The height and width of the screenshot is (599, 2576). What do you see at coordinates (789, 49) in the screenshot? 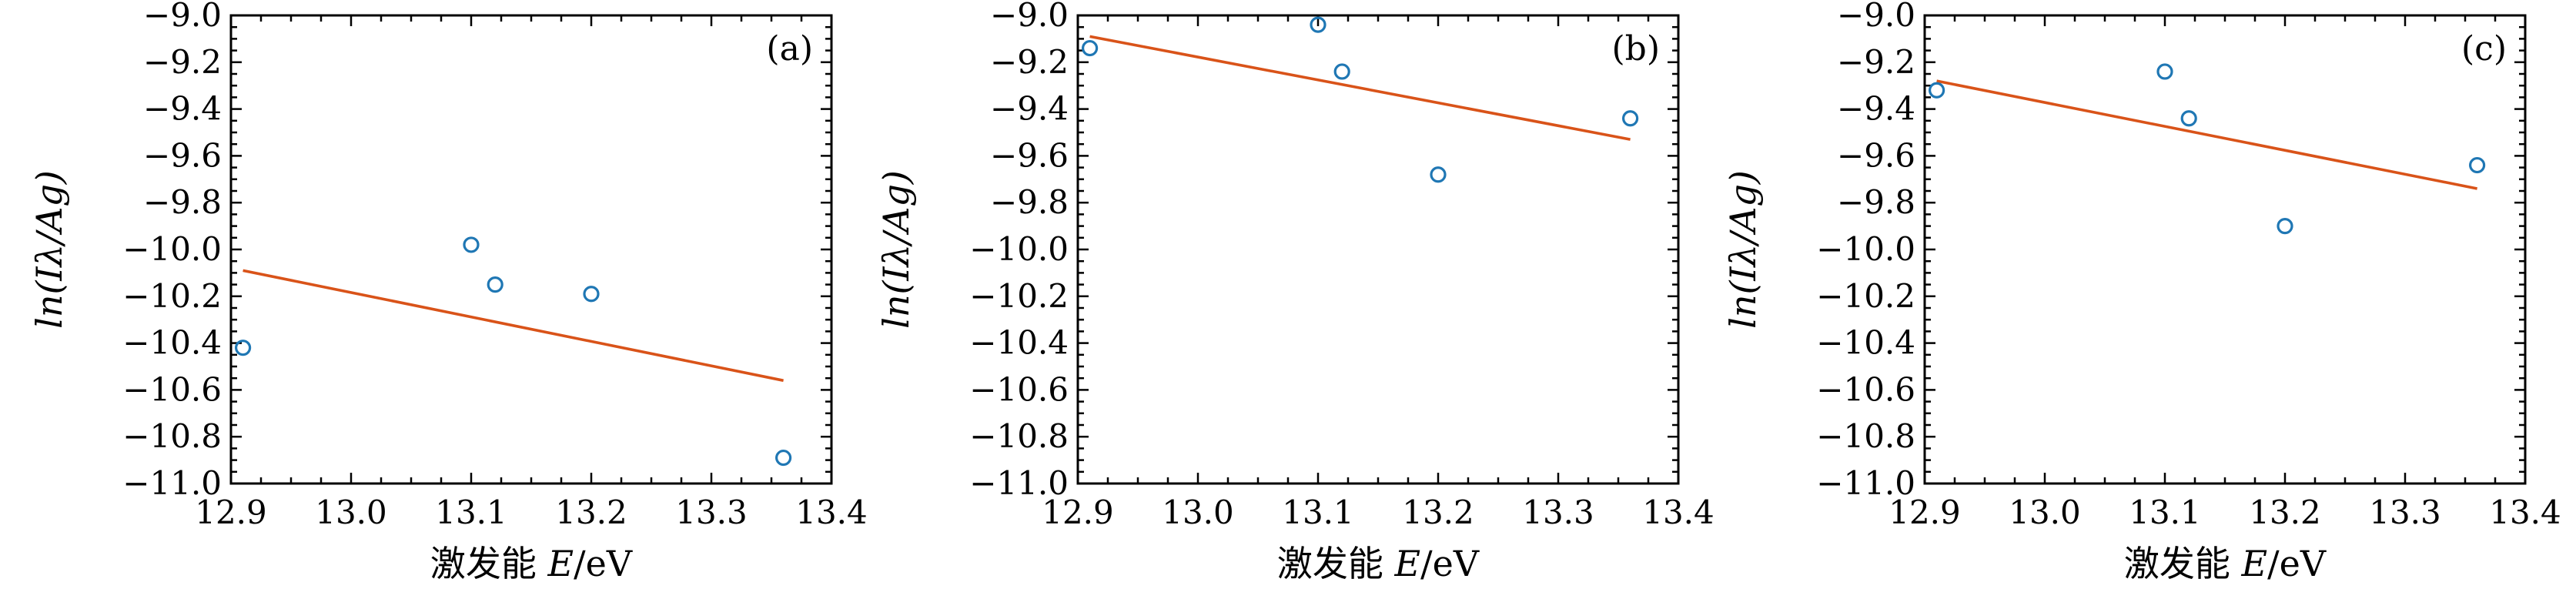
I see `panel-label: (a)` at bounding box center [789, 49].